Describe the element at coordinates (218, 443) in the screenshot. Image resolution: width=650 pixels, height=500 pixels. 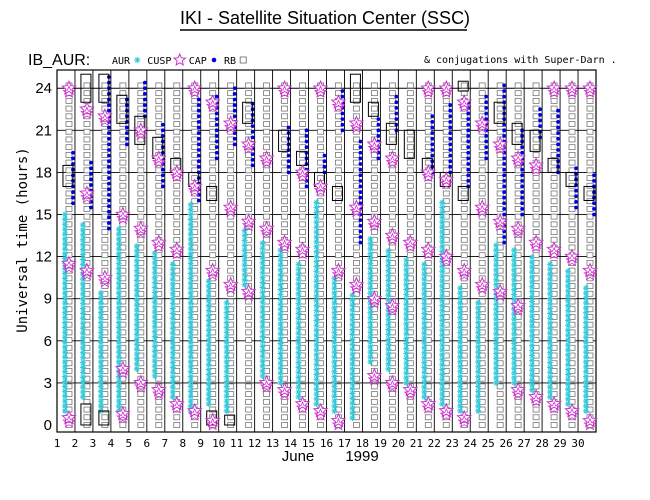
I see `x-tick-label: 10` at that location.